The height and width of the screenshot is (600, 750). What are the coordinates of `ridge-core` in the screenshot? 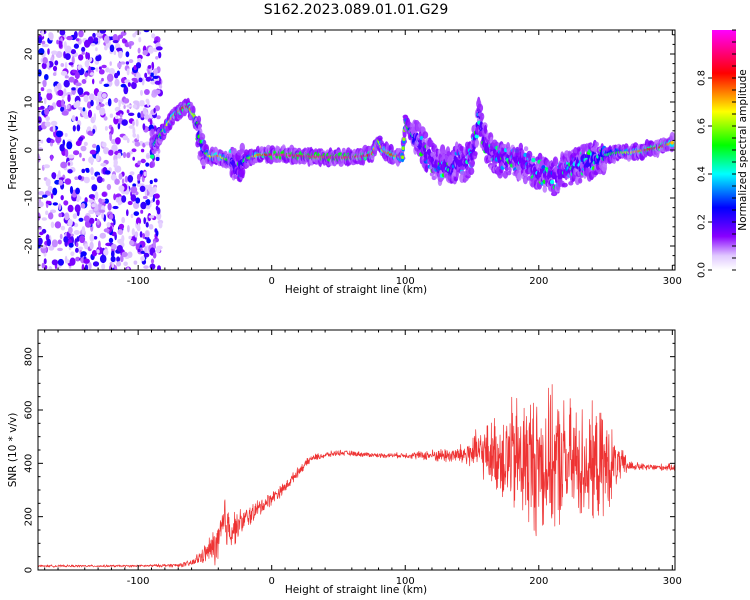 It's located at (403, 148).